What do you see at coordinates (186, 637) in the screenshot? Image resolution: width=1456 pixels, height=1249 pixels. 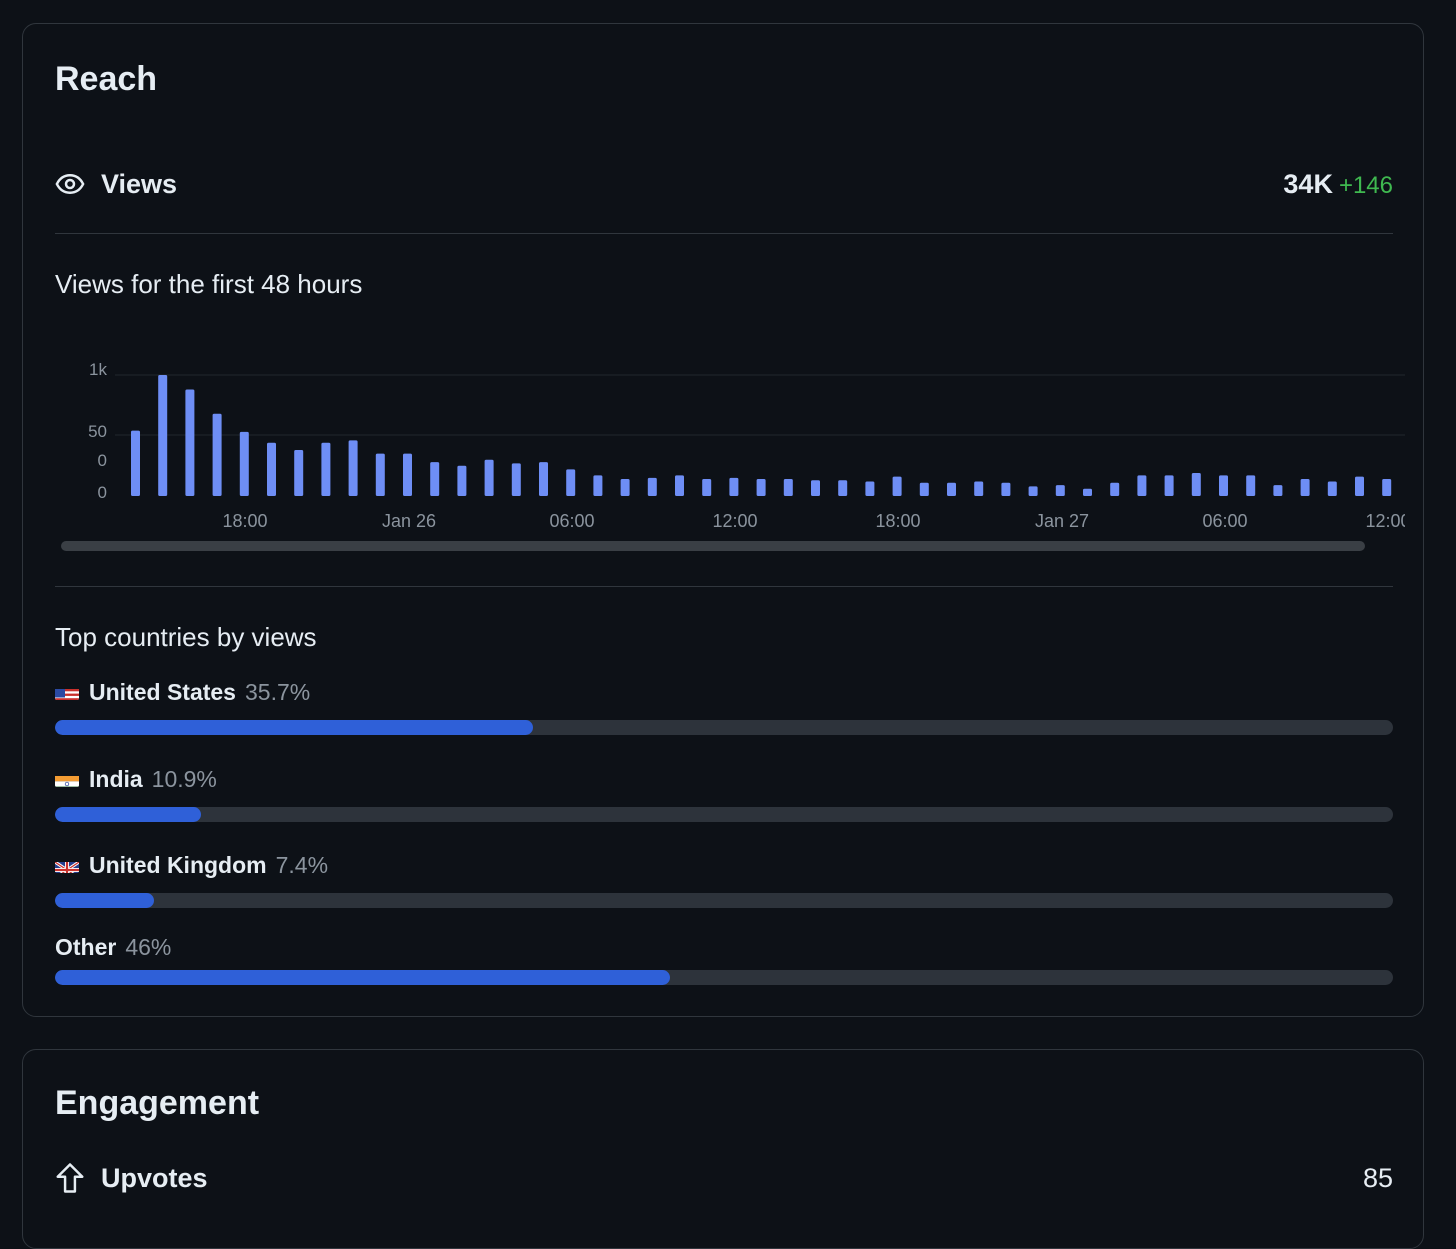 I see `countries-title: Top countries by views` at bounding box center [186, 637].